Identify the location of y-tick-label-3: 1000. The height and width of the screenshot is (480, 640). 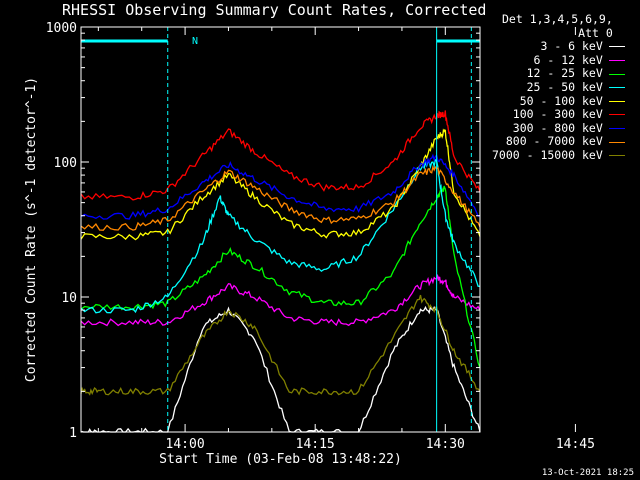
(61, 28).